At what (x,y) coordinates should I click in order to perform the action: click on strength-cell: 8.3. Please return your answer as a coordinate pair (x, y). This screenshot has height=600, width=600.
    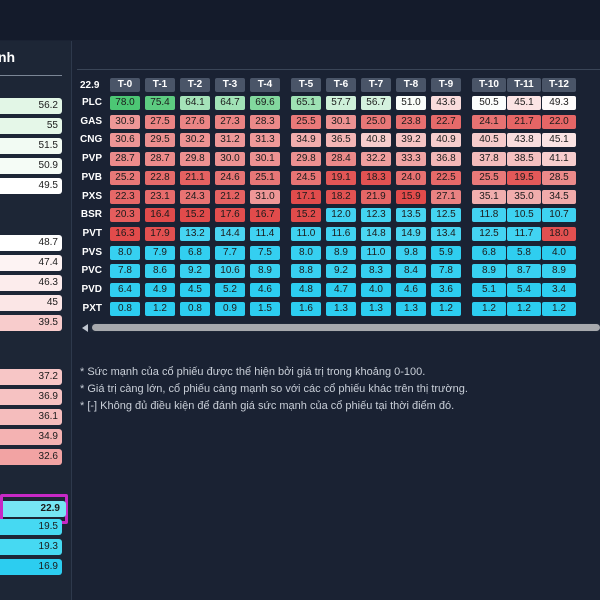
    Looking at the image, I should click on (376, 271).